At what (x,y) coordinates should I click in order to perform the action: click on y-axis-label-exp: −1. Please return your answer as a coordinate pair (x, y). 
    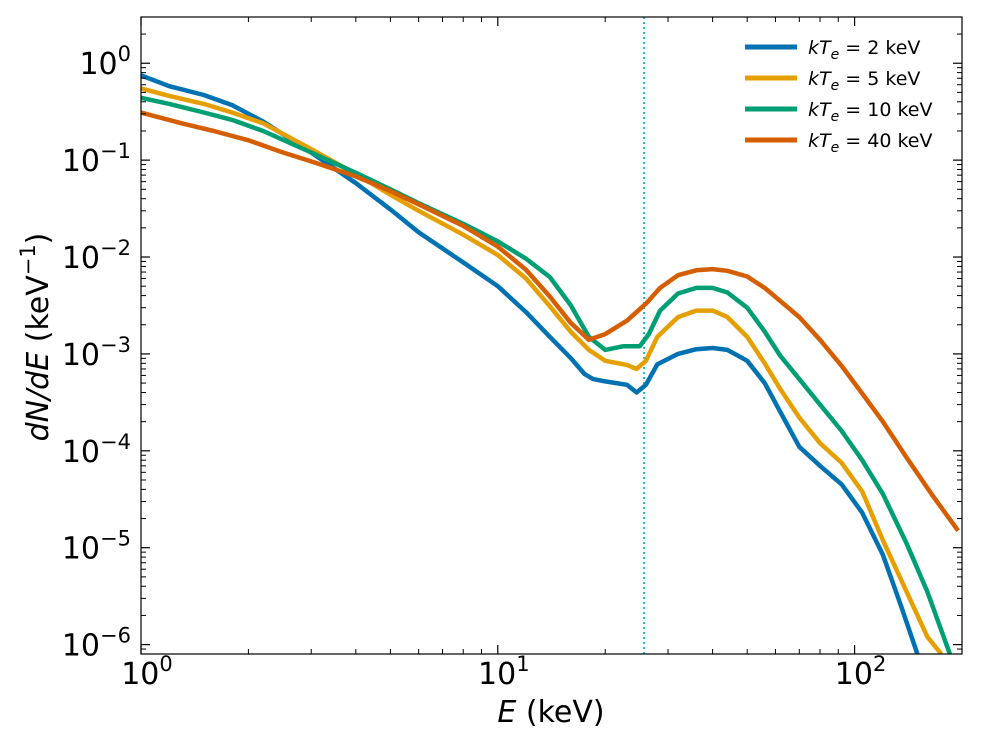
    Looking at the image, I should click on (28, 259).